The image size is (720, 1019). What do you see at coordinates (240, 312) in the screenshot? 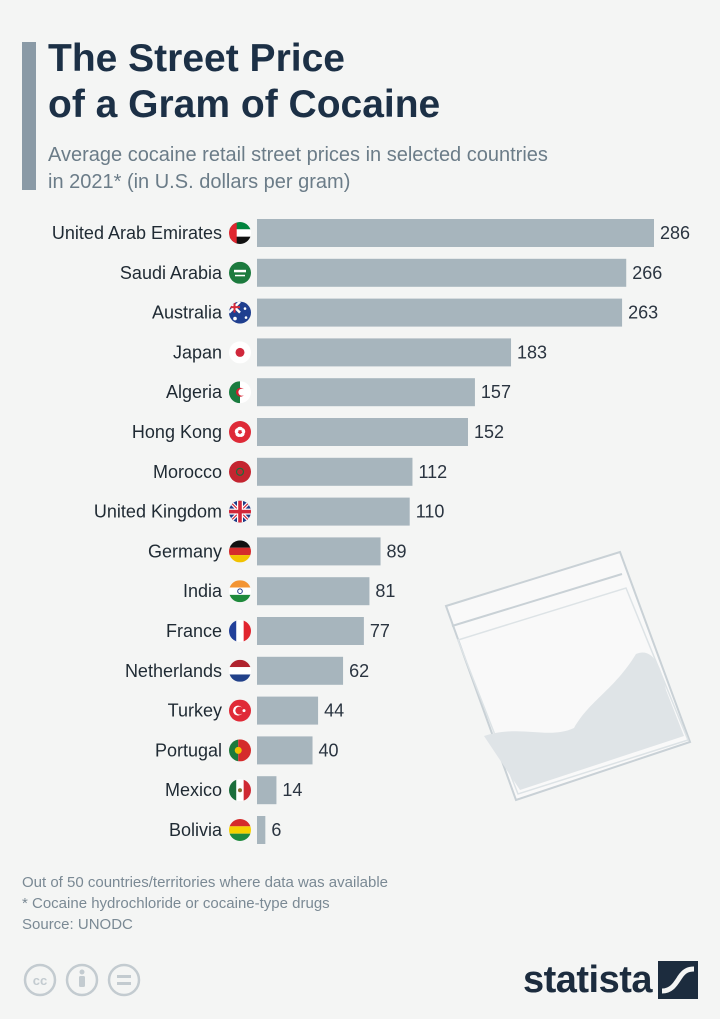
I see `australia-flag-icon` at bounding box center [240, 312].